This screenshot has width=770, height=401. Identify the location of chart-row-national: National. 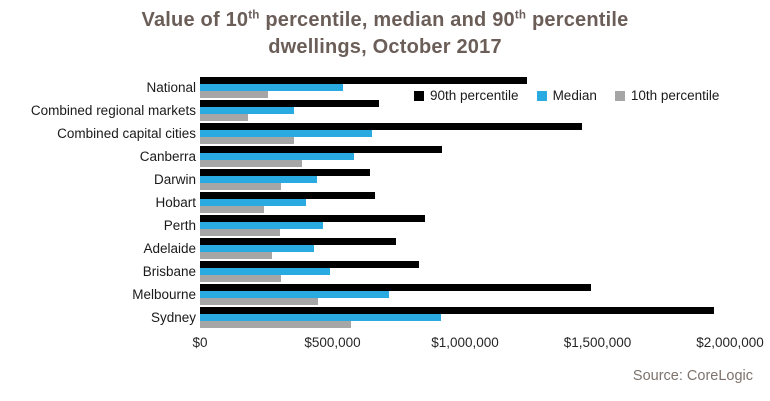
(385, 87).